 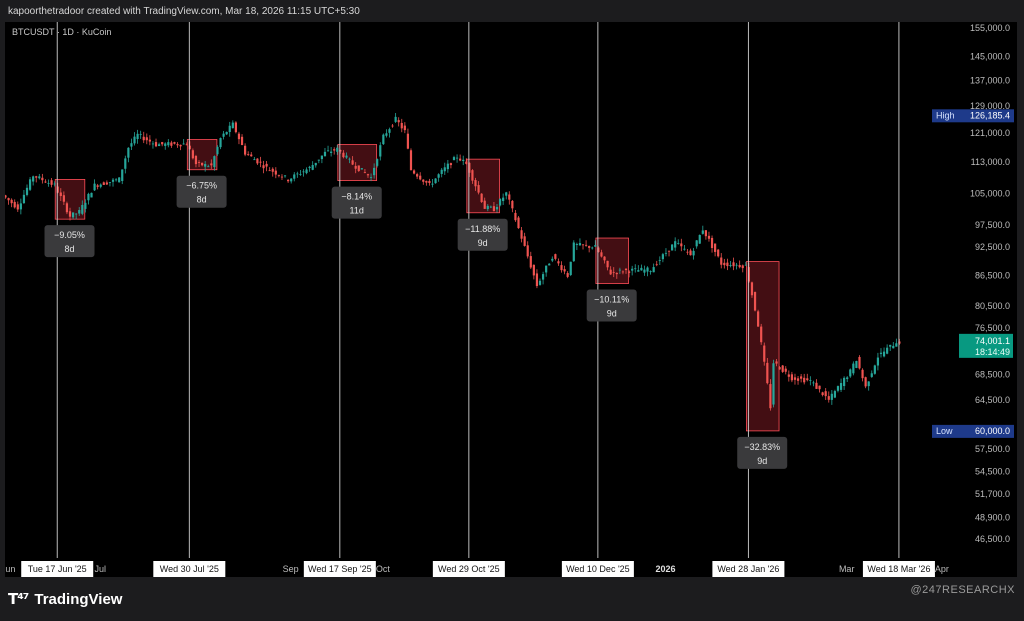 What do you see at coordinates (990, 193) in the screenshot?
I see `y-tick-label: 105,000.0` at bounding box center [990, 193].